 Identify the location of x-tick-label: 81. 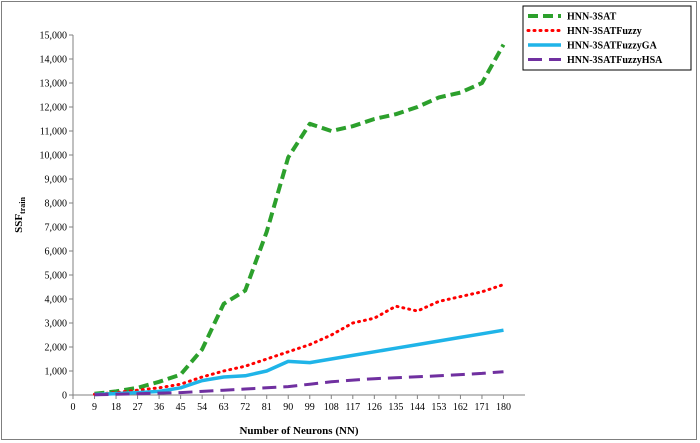
(267, 407).